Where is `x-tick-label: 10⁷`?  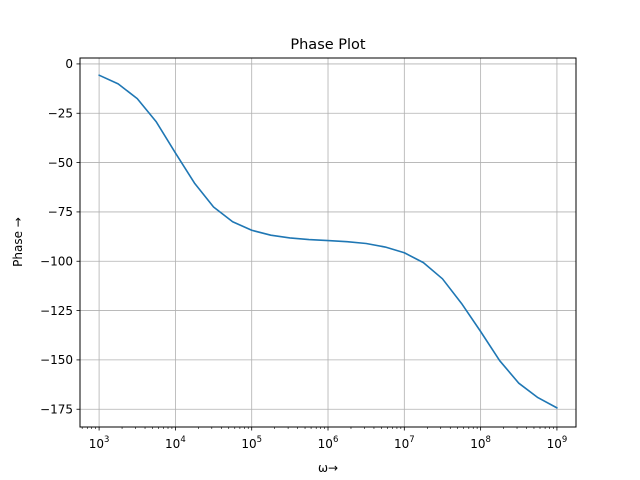
x-tick-label: 10⁷ is located at coordinates (404, 443).